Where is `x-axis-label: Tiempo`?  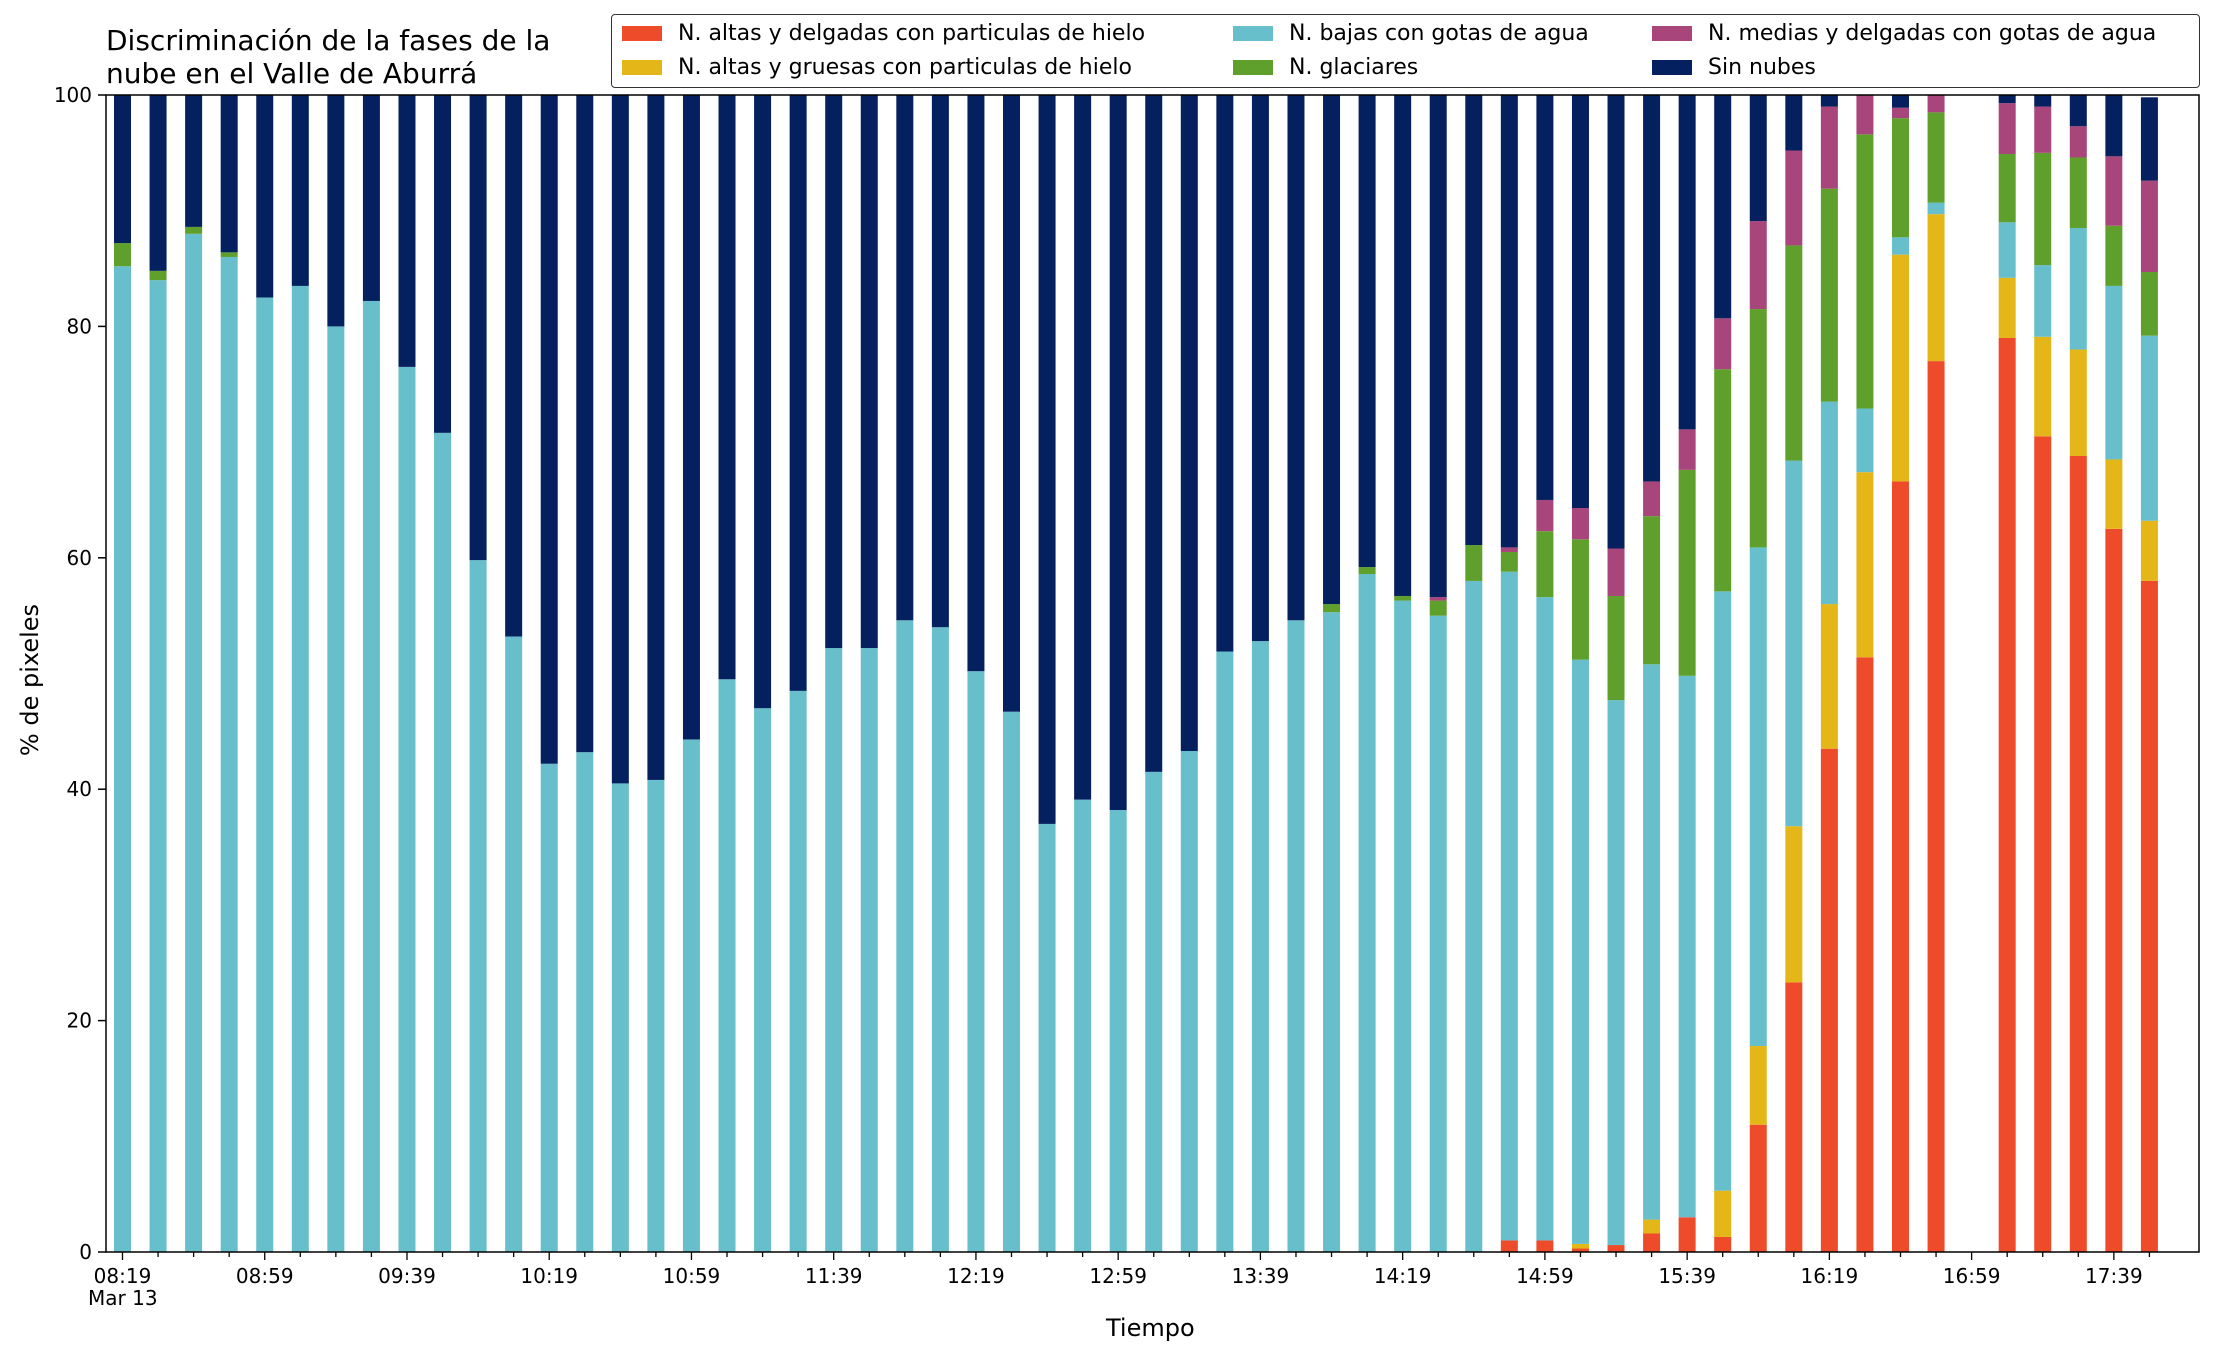
x-axis-label: Tiempo is located at coordinates (1150, 1328).